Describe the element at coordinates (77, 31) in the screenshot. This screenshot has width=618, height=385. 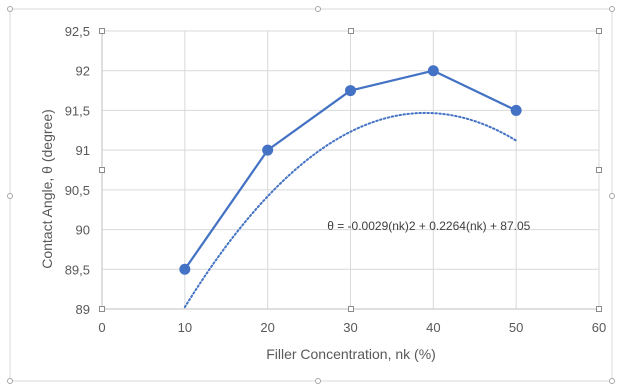
I see `y-tick-label: 92,5` at that location.